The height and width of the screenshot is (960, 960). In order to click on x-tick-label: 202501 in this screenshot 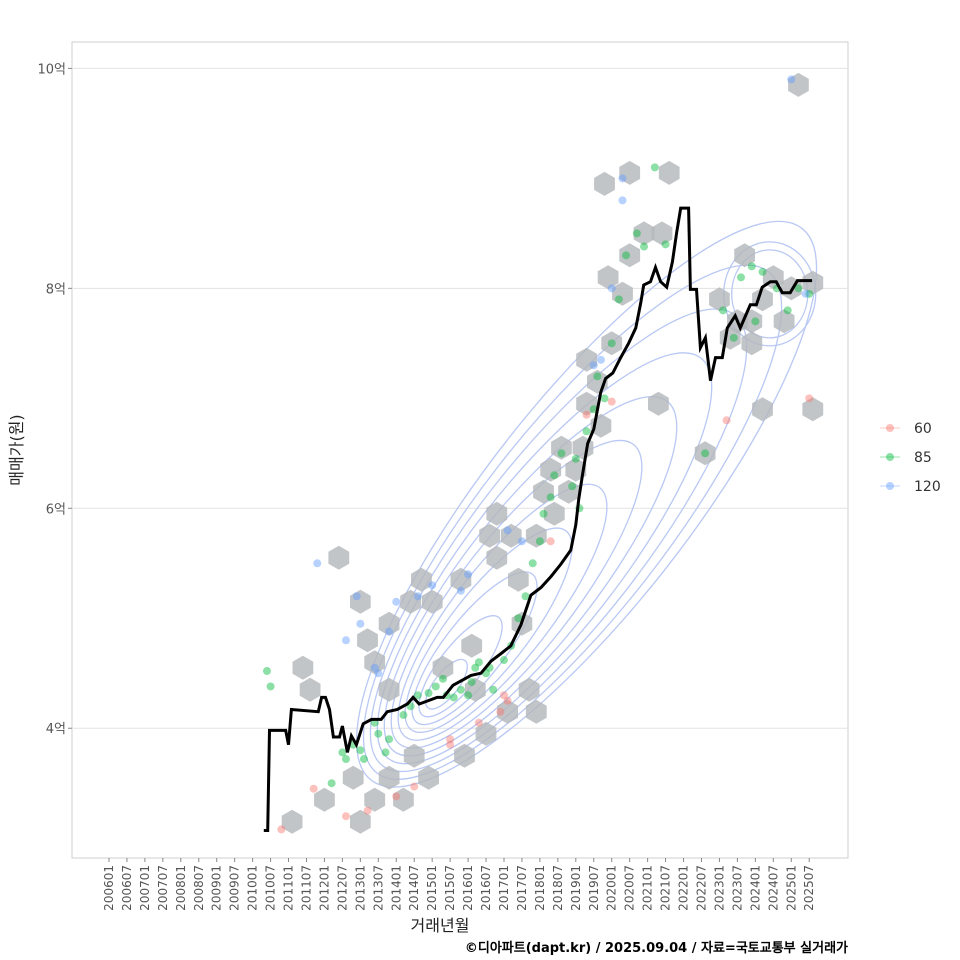, I will do `click(791, 888)`.